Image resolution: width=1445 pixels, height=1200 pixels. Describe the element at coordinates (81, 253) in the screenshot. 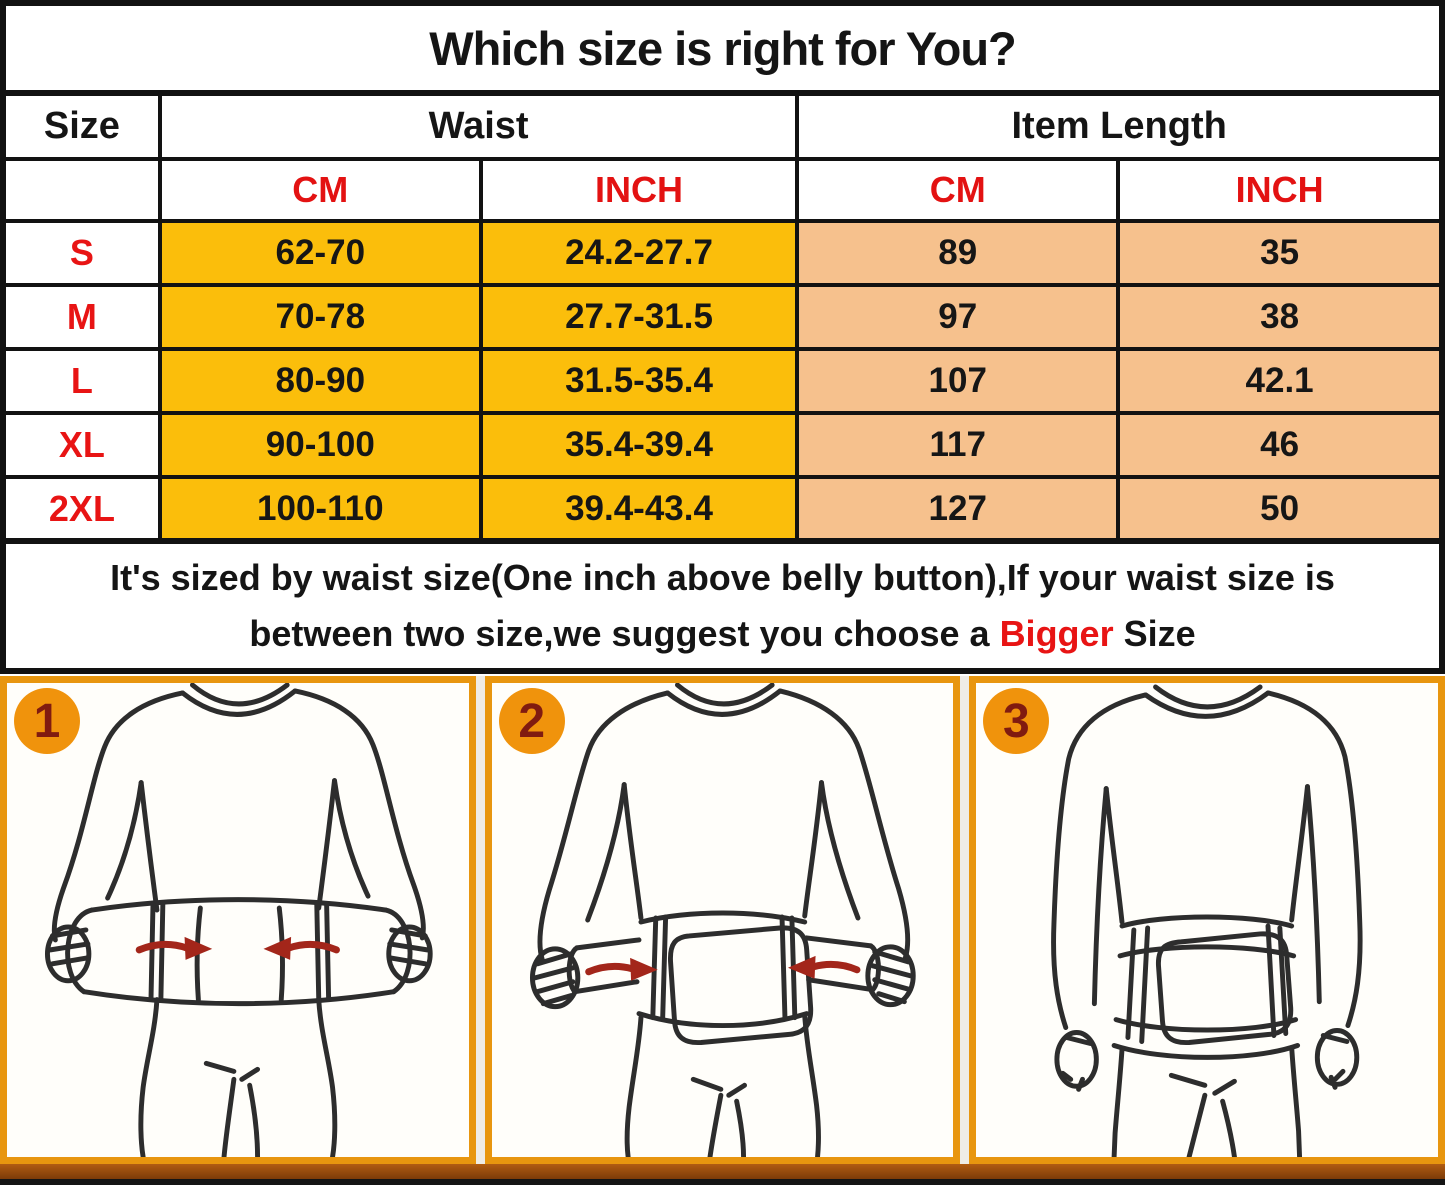

I see `size-cell: S` at that location.